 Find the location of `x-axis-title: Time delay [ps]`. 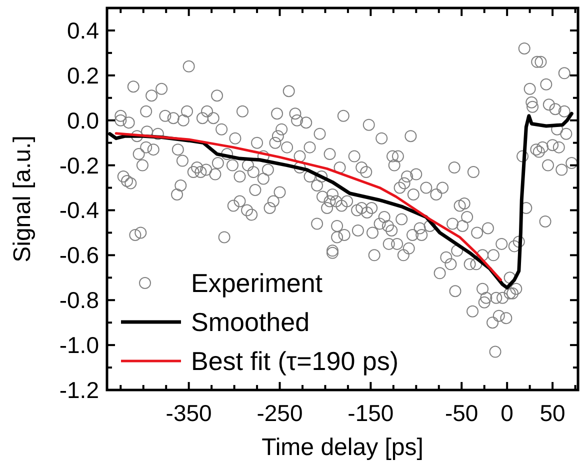

x-axis-title: Time delay [ps] is located at coordinates (343, 447).